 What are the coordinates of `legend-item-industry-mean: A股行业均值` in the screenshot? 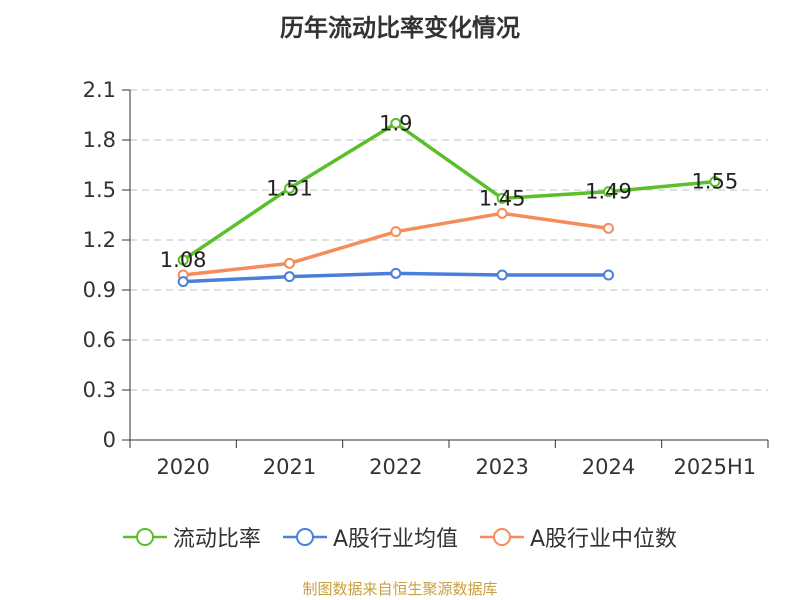 It's located at (370, 537).